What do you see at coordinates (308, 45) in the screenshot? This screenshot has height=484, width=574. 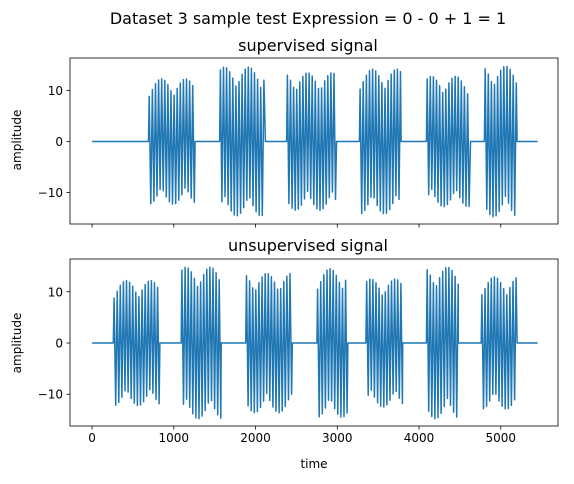 I see `subplot-title-supervised: supervised signal` at bounding box center [308, 45].